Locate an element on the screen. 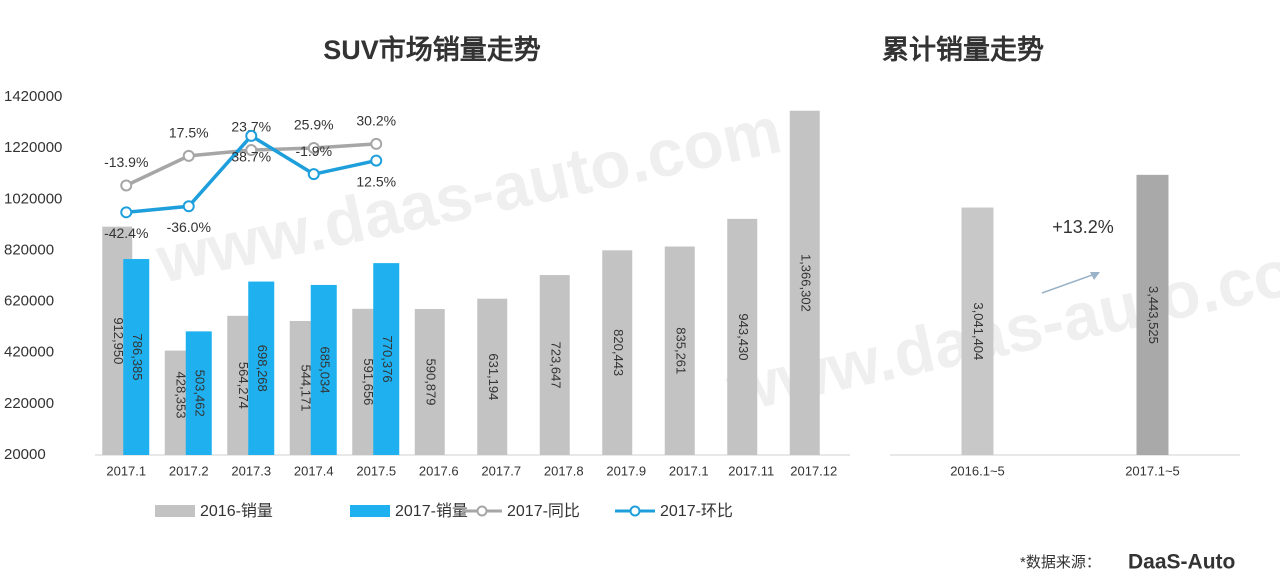 Image resolution: width=1280 pixels, height=587 pixels. x-tick-label: 2017.11 is located at coordinates (751, 470).